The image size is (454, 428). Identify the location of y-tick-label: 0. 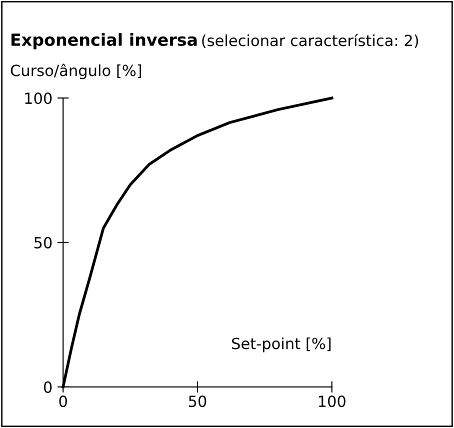
(48, 387).